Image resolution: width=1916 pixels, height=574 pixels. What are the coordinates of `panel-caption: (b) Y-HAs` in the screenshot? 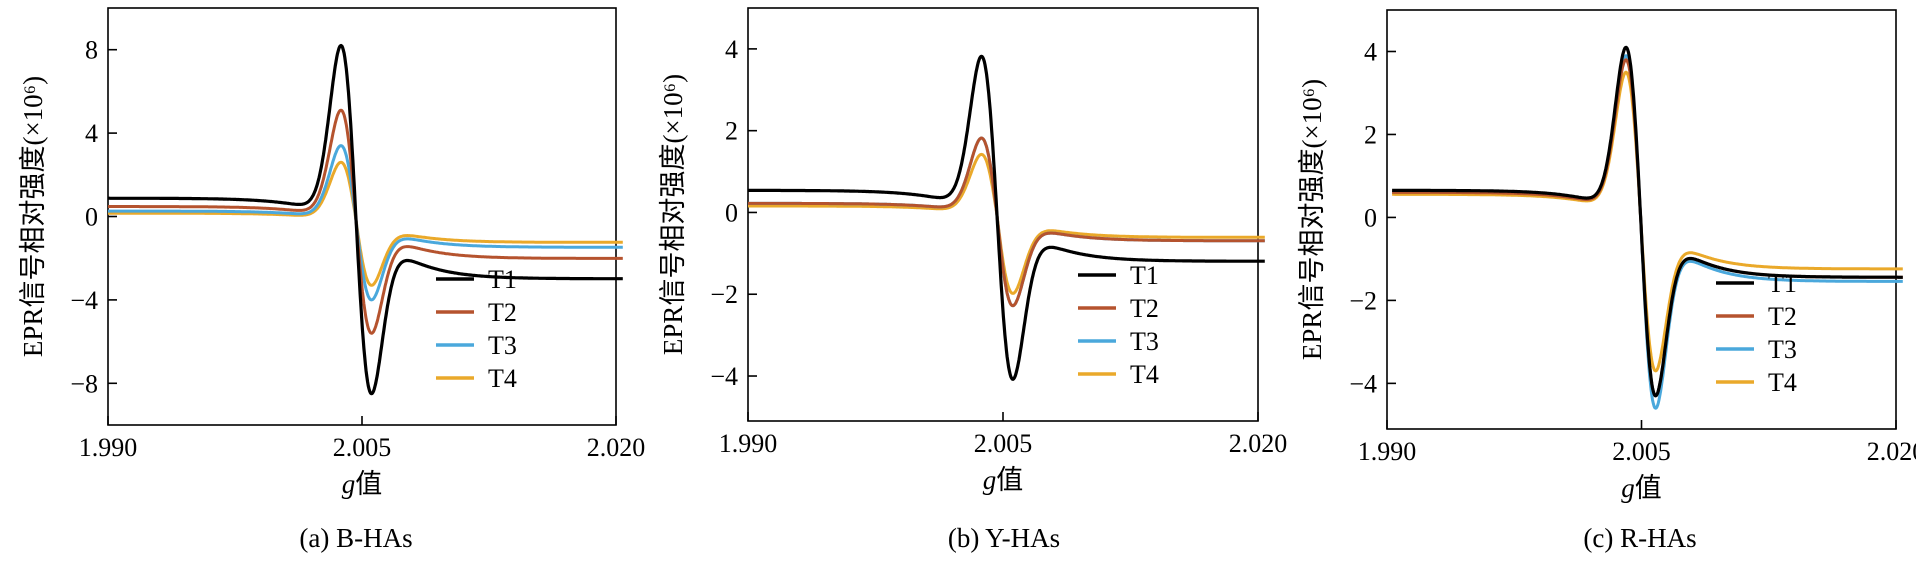 It's located at (1004, 538).